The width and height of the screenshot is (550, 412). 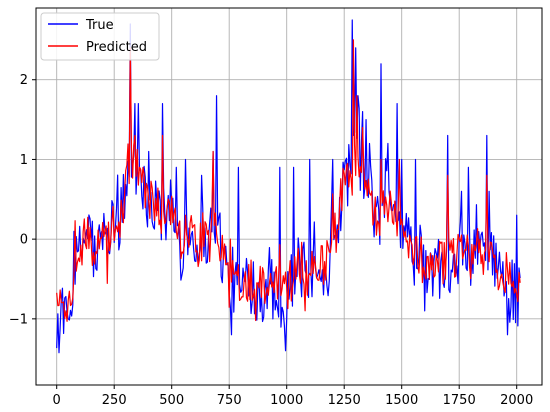 I want to click on x-tick-label: 2000, so click(x=516, y=400).